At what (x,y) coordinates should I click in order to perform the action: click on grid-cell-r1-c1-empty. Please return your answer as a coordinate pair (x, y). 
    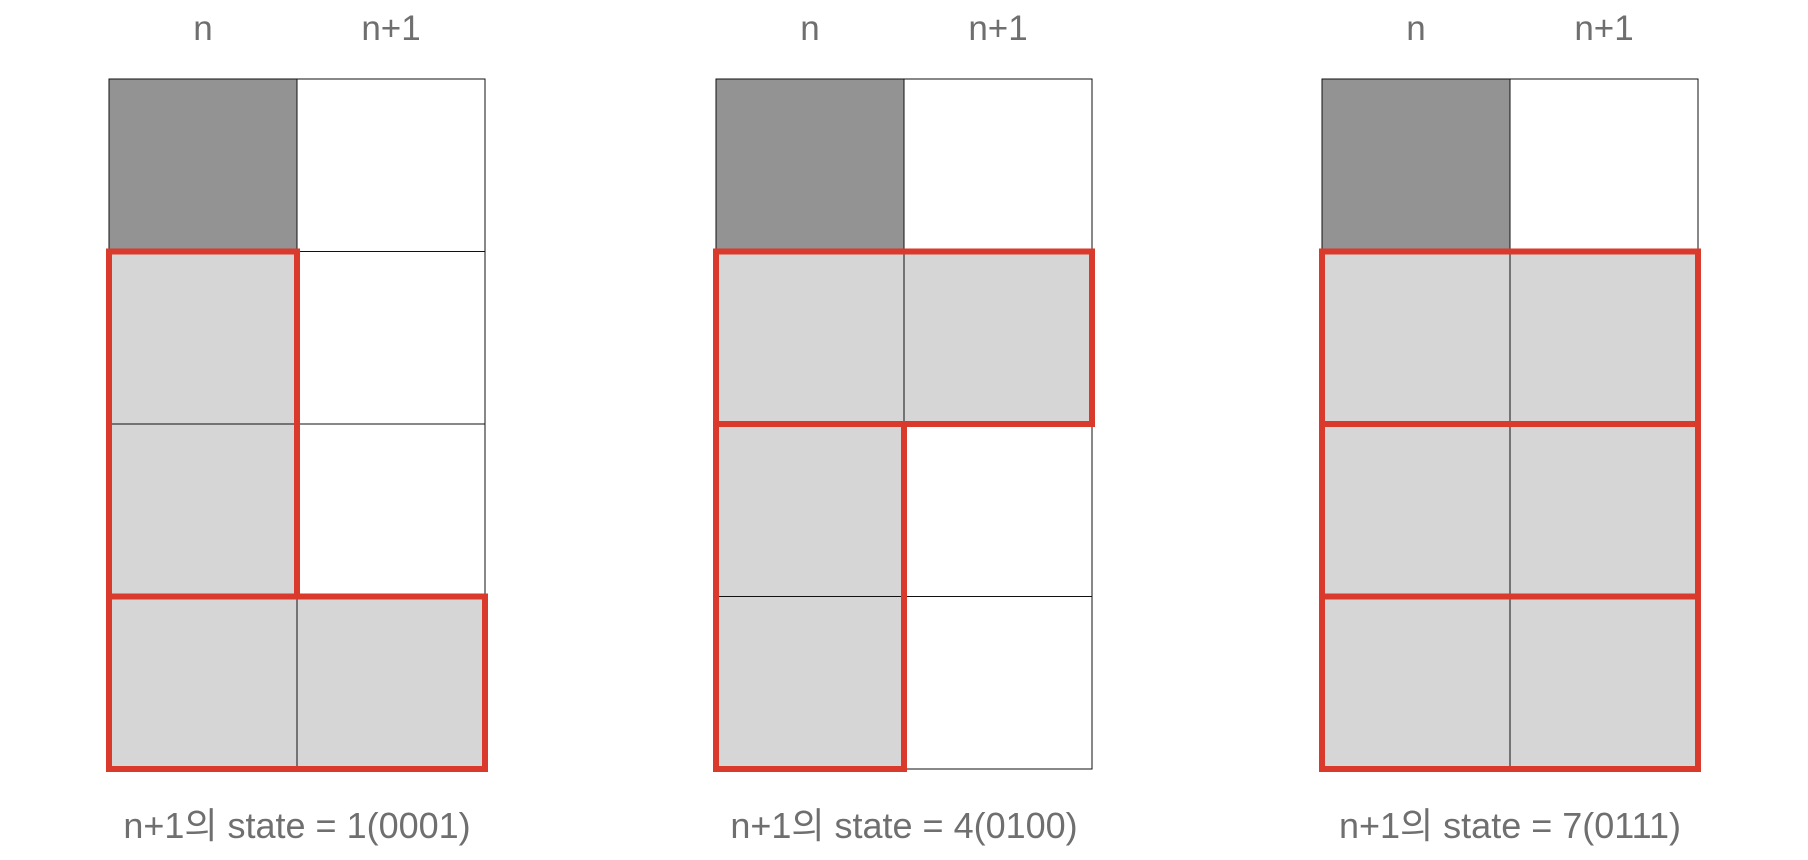
    Looking at the image, I should click on (391, 338).